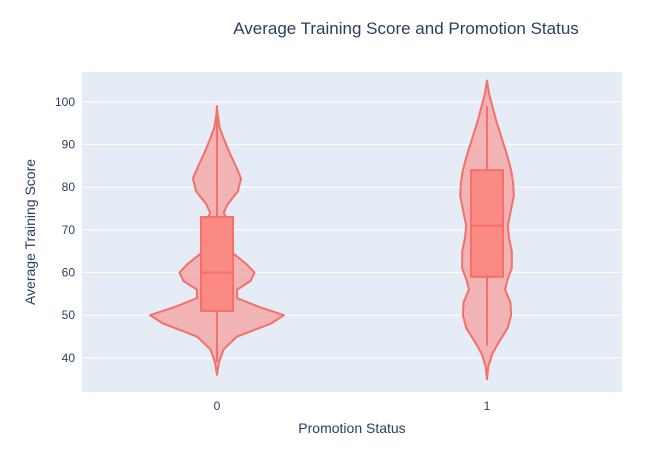 The height and width of the screenshot is (457, 655). I want to click on y-tick-label-80: 80, so click(69, 187).